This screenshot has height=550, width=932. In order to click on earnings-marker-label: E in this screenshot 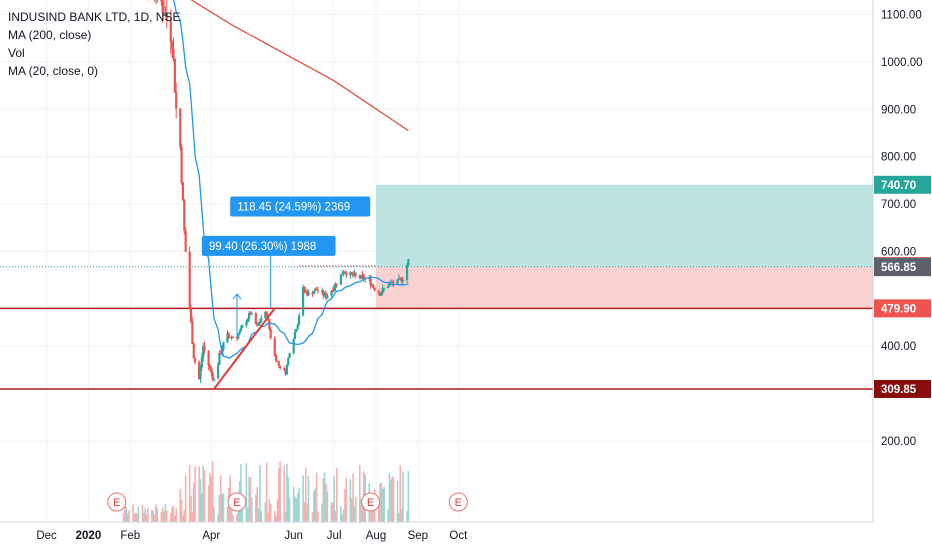, I will do `click(116, 503)`.